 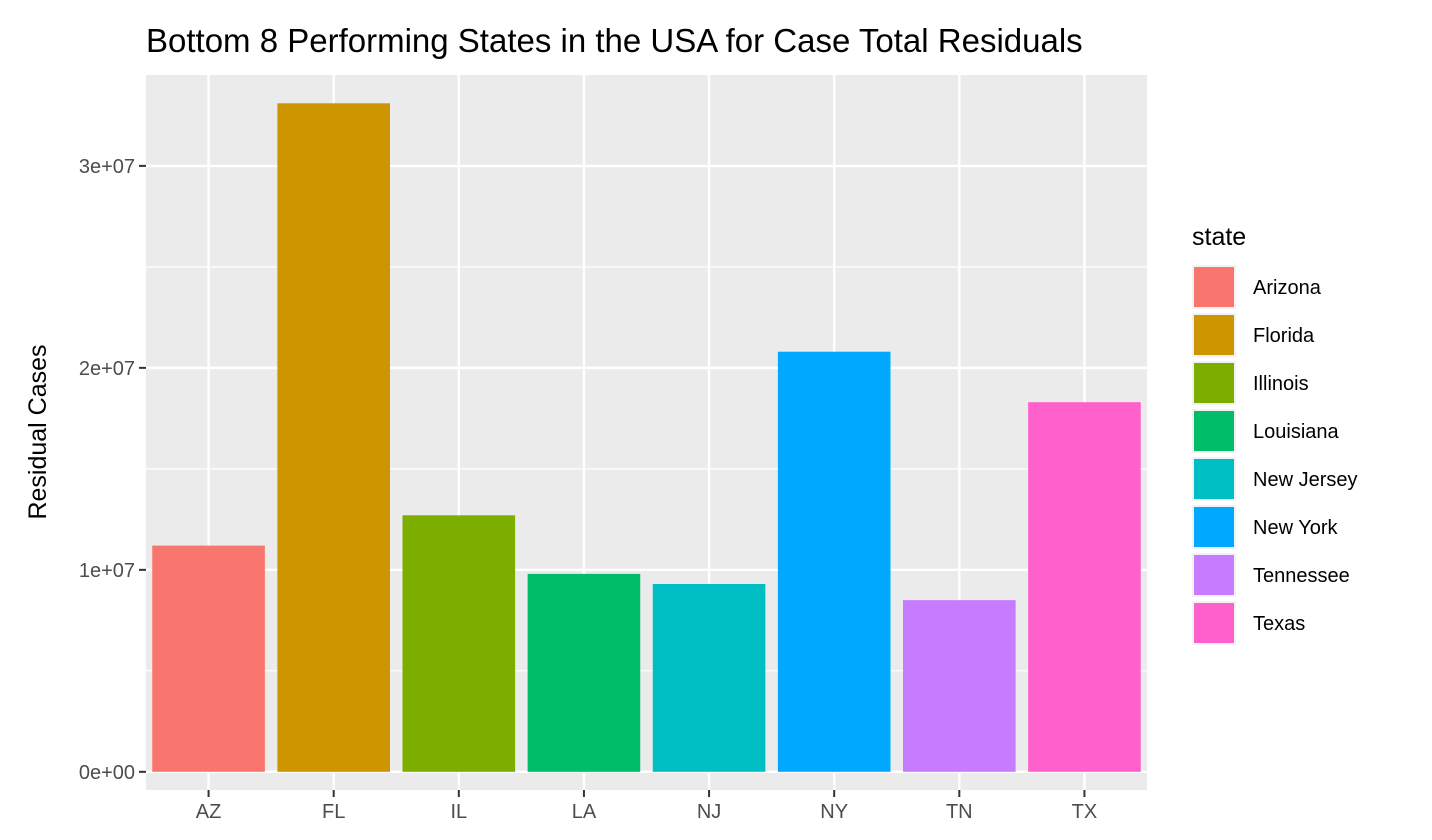 What do you see at coordinates (208, 658) in the screenshot?
I see `bar-az` at bounding box center [208, 658].